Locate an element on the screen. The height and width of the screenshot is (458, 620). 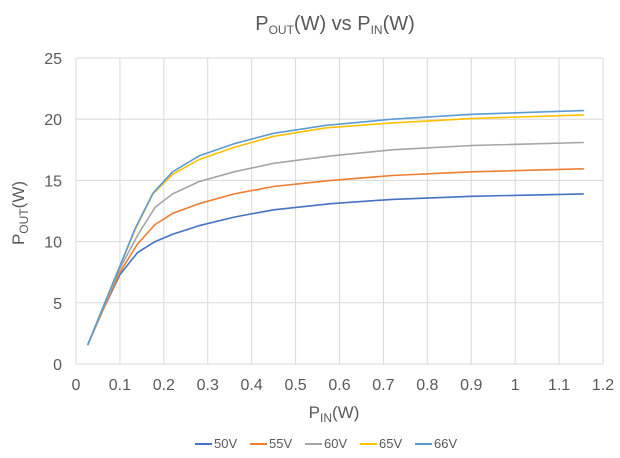
x-tick-label: 0.1 is located at coordinates (120, 385).